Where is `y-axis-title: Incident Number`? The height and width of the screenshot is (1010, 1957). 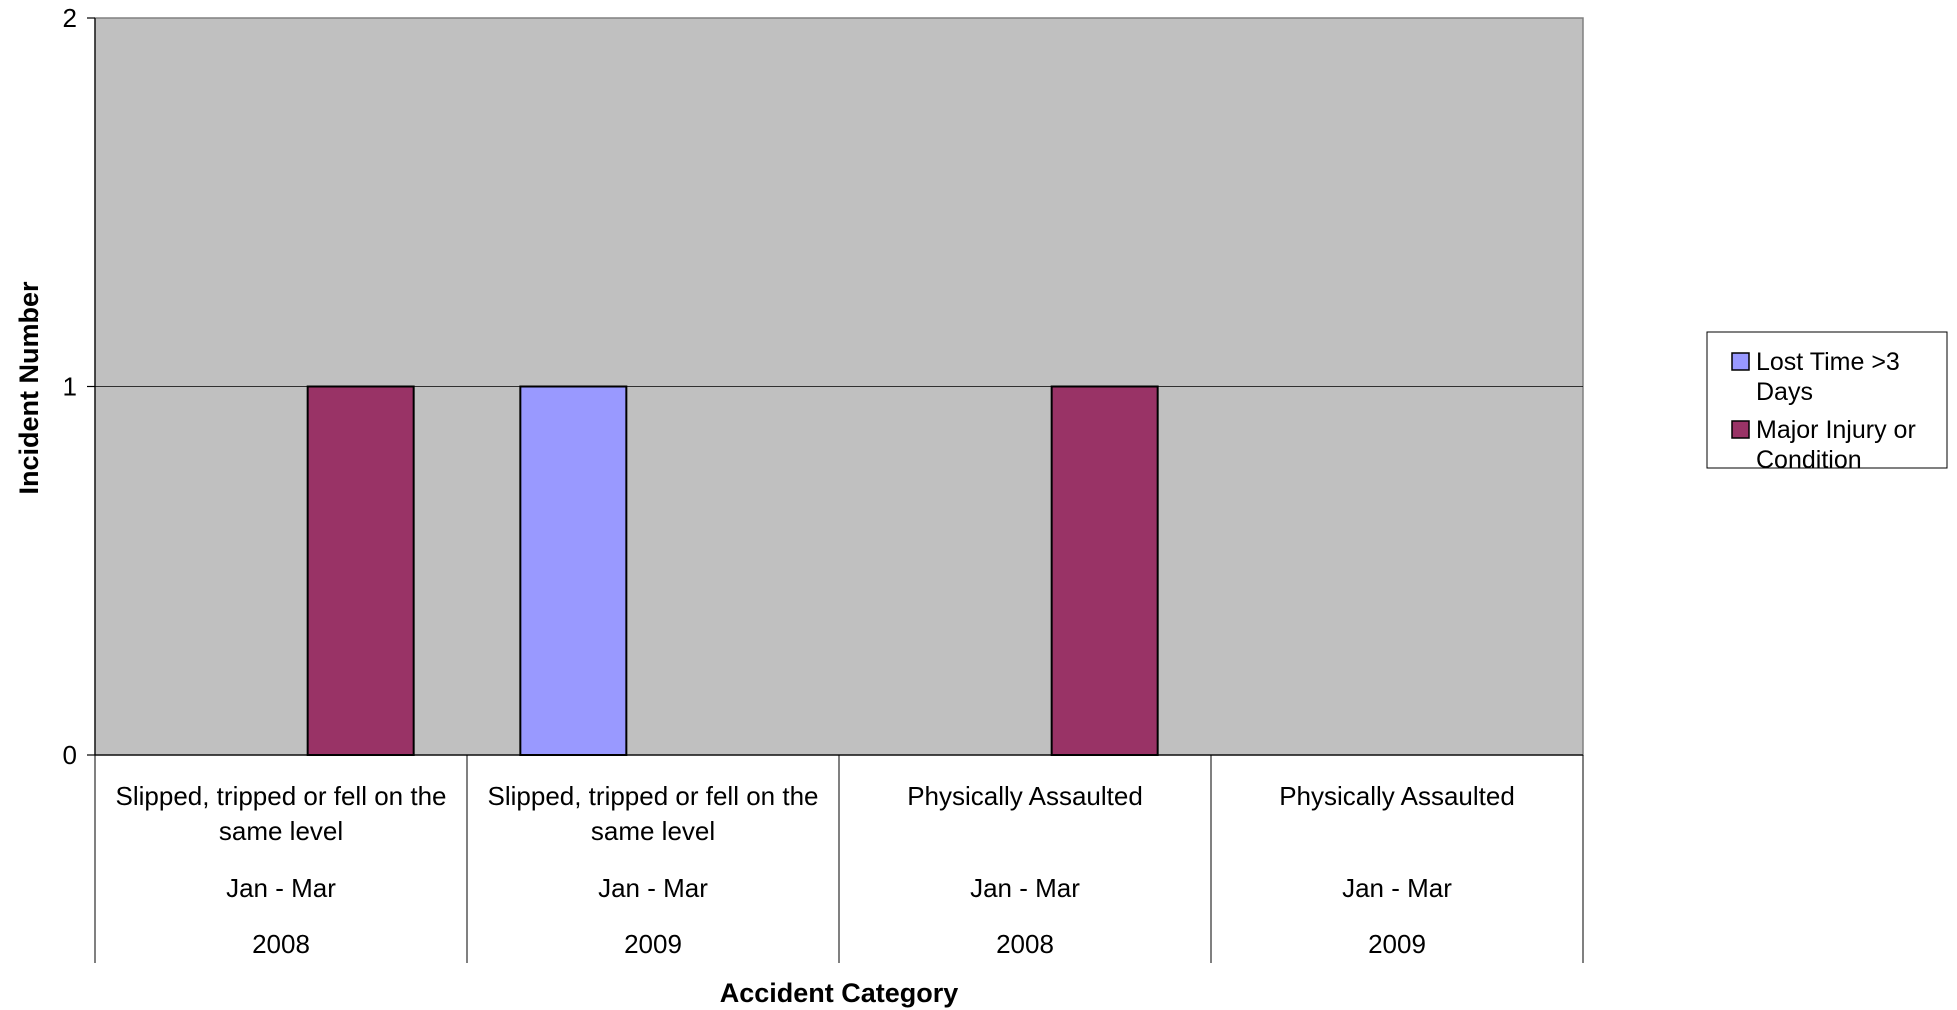
y-axis-title: Incident Number is located at coordinates (29, 388).